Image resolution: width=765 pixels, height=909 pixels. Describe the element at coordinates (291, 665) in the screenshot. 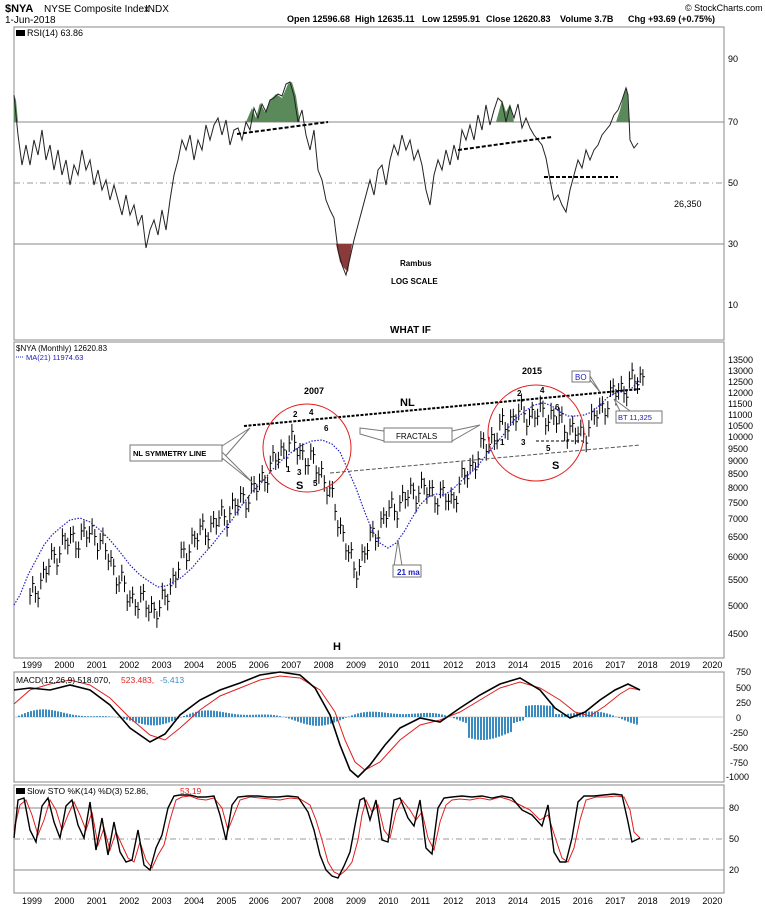

I see `x-tick-mid-2007: 2007` at that location.